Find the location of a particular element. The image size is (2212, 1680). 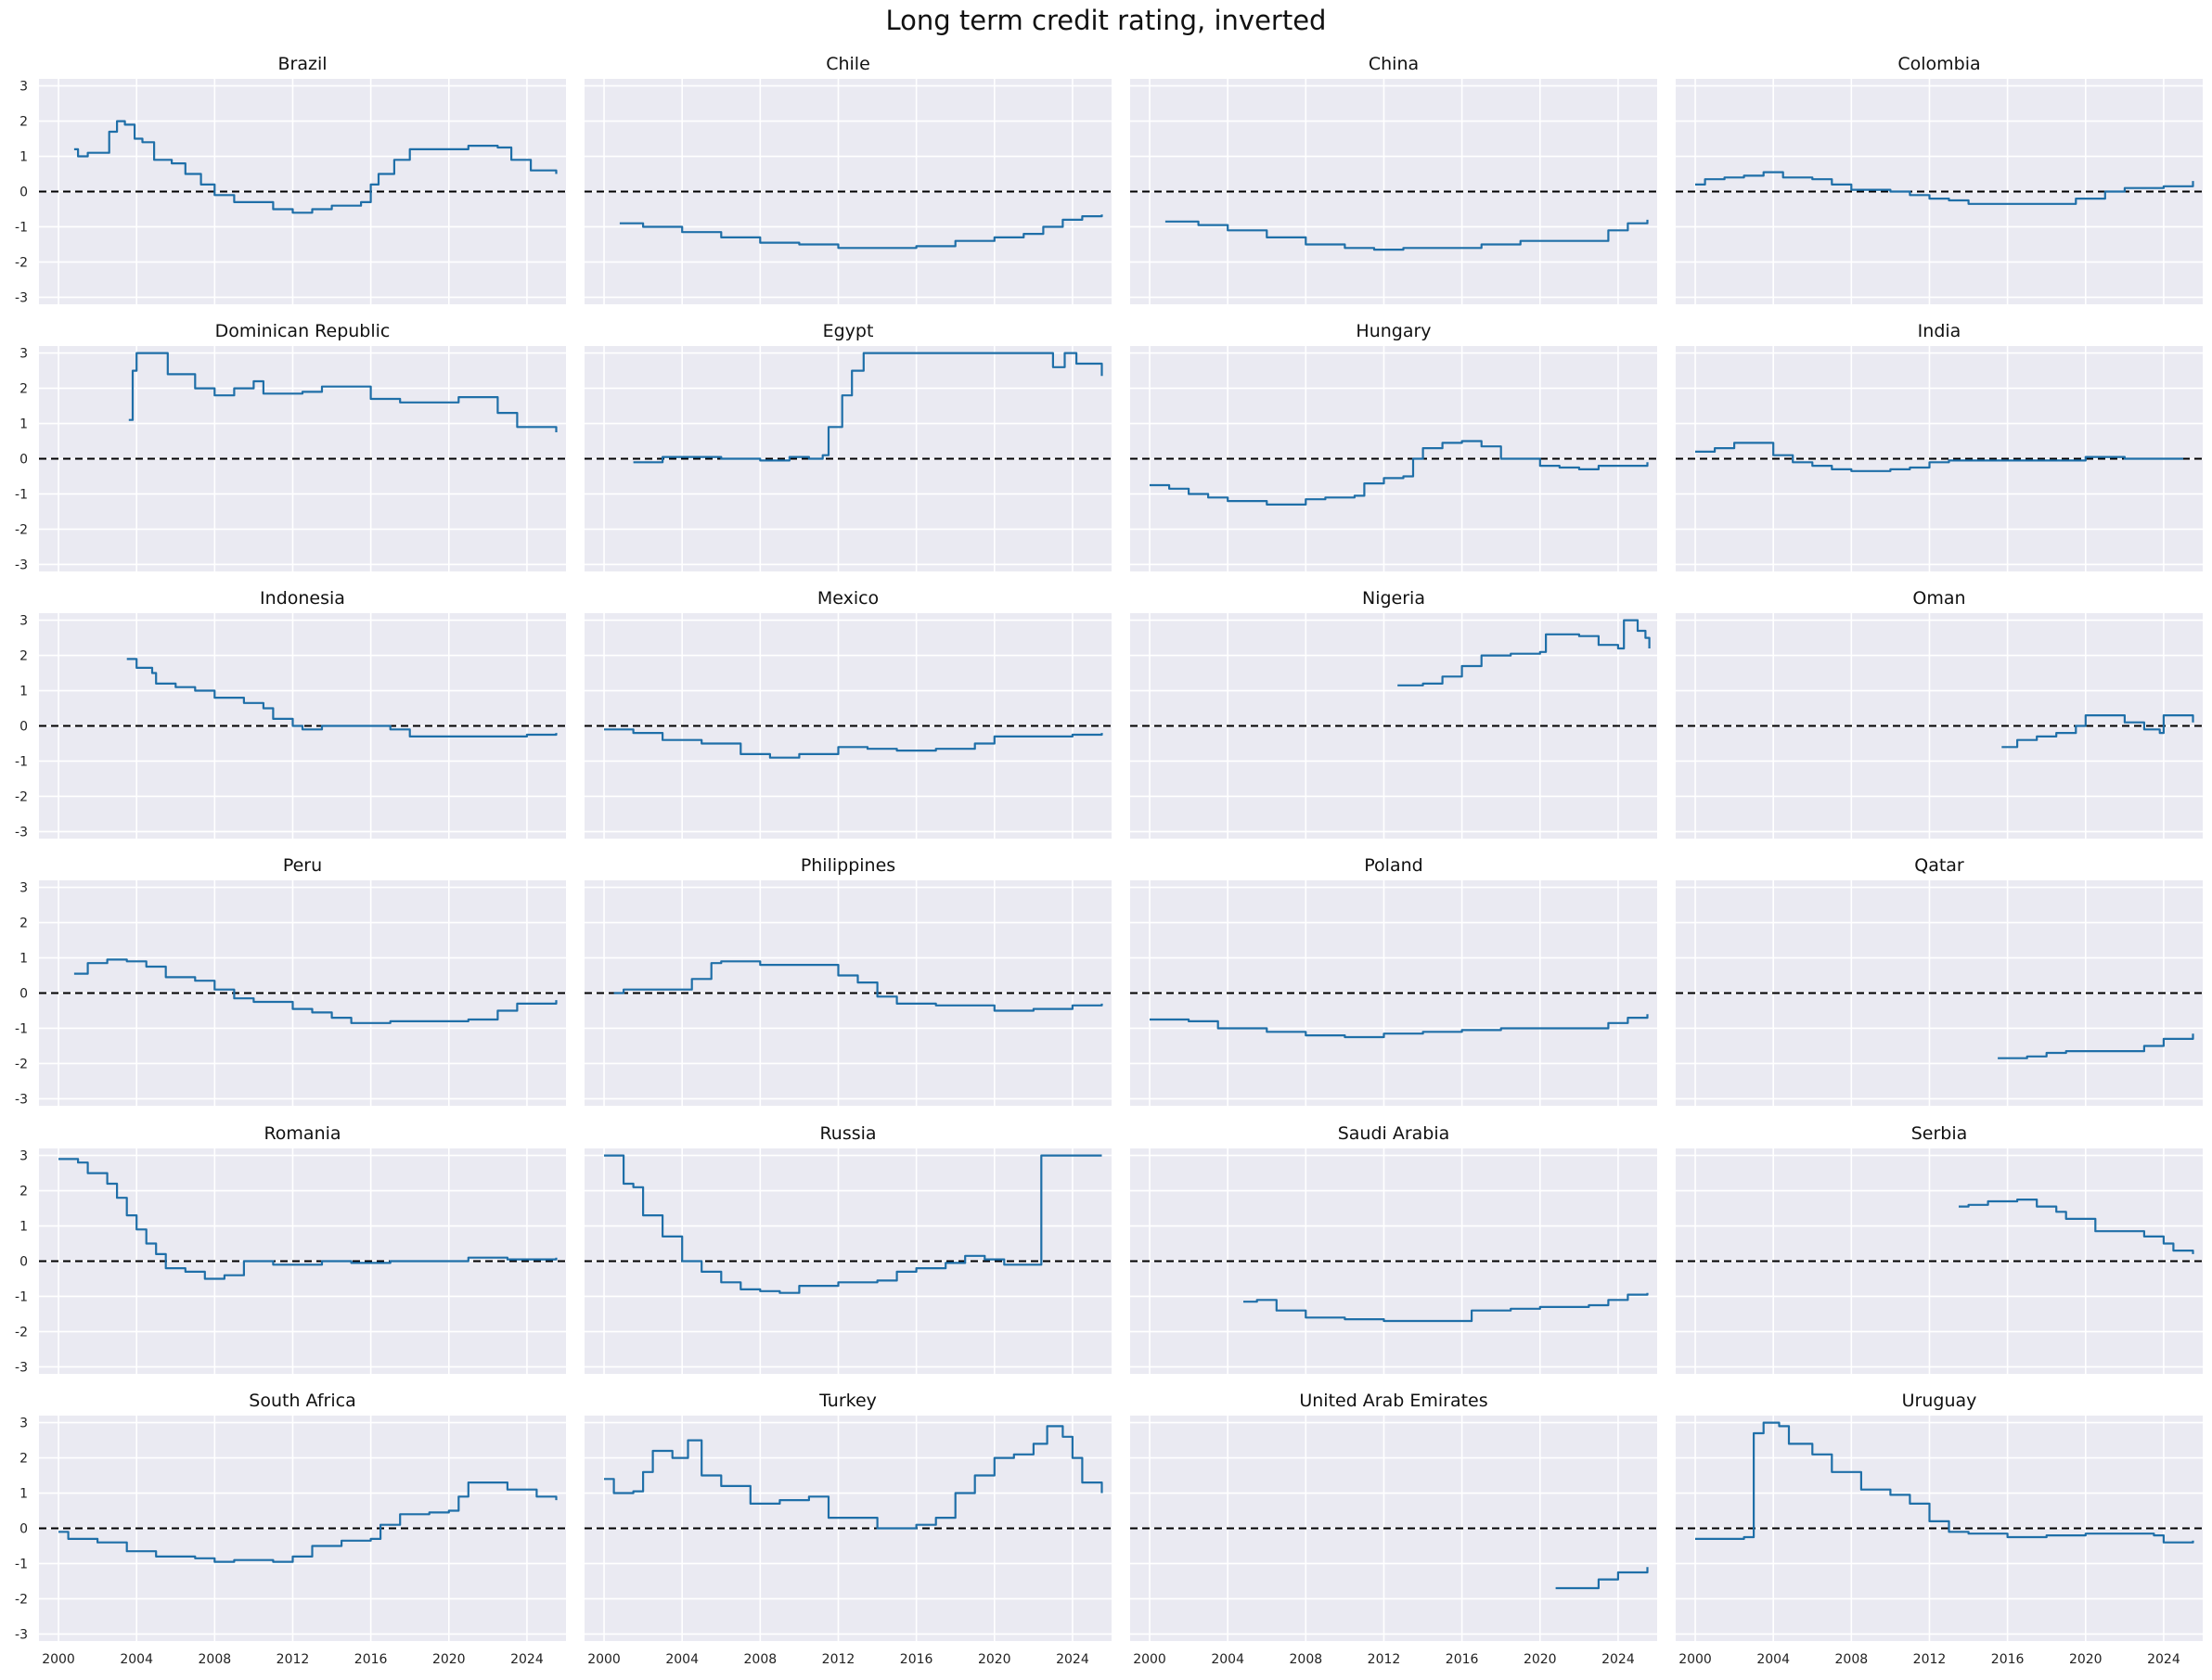

panel-brazil: Brazil -3 -2 -1 0 1 2 3 is located at coordinates (290, 179).